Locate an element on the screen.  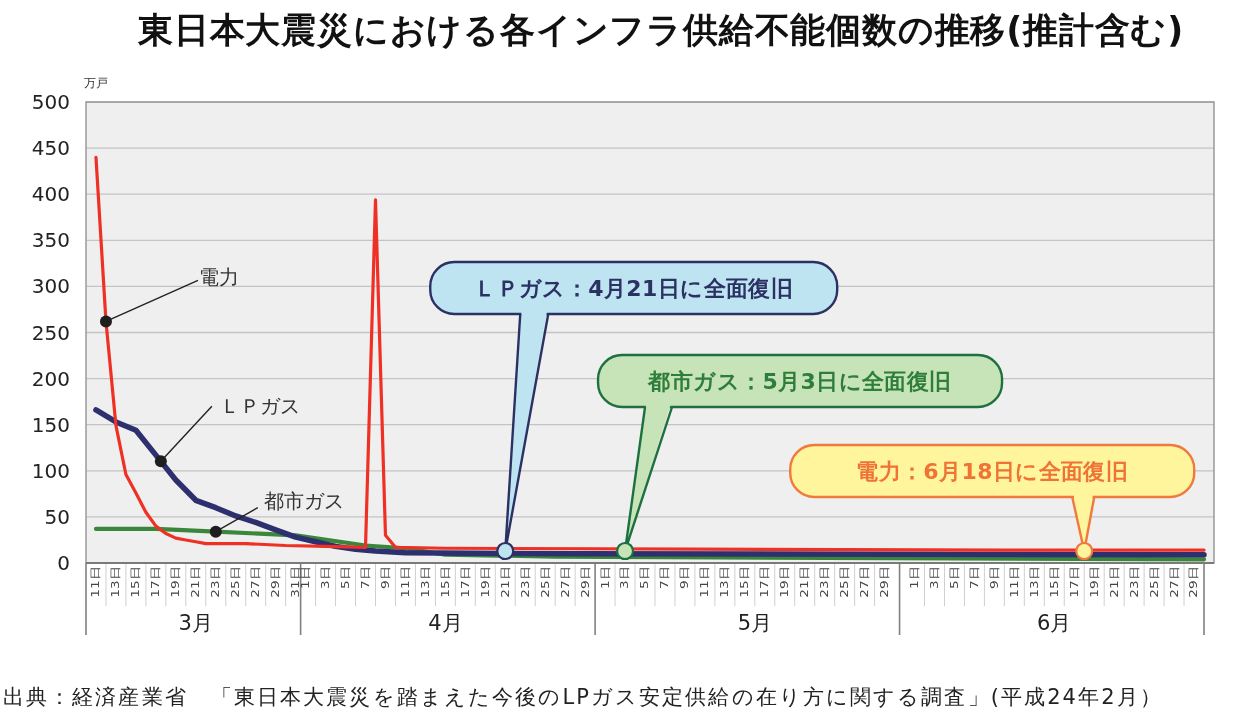
chart-title: 東日本大震災における各インフラ供給不能個数の推移(推計含む) is located at coordinates (660, 30).